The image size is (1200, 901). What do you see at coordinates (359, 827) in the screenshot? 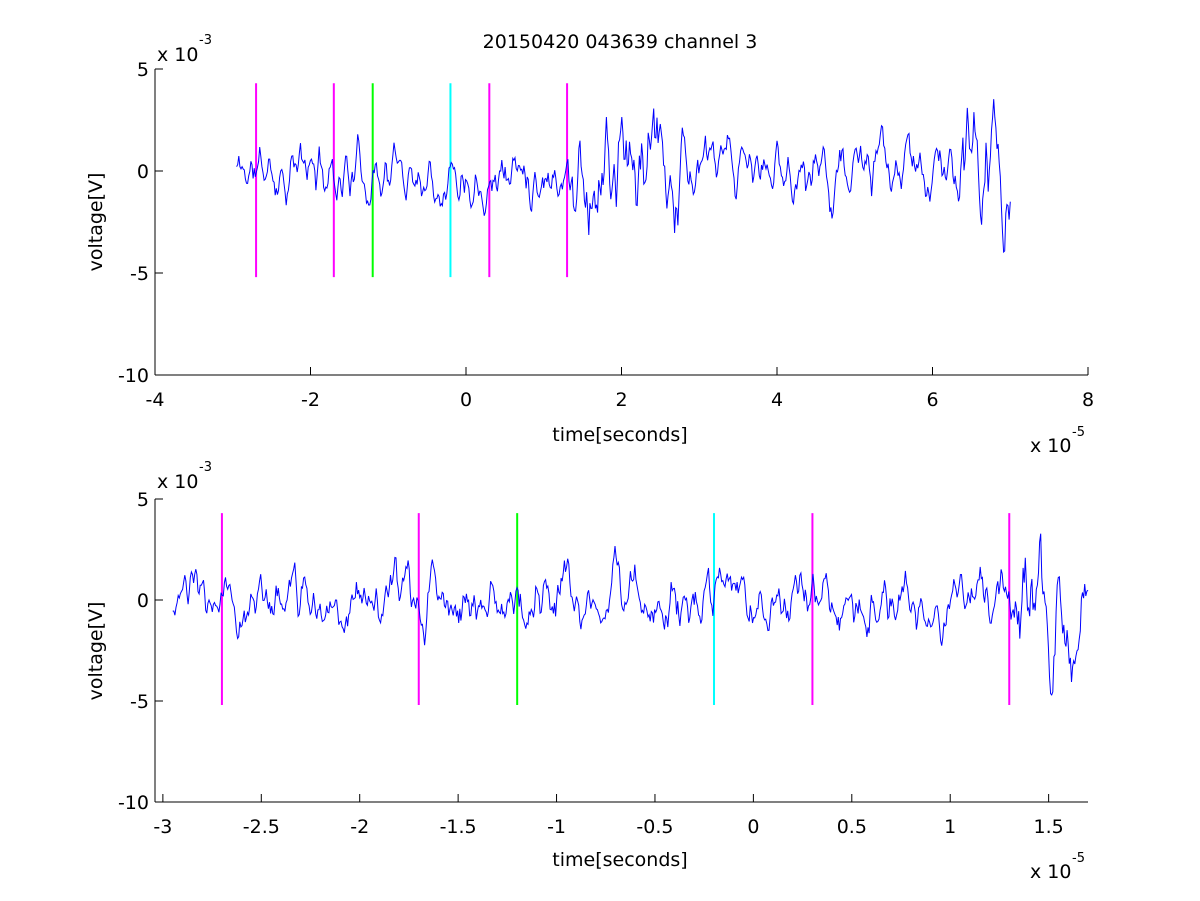
I see `bottom-x-tick-label: -2` at bounding box center [359, 827].